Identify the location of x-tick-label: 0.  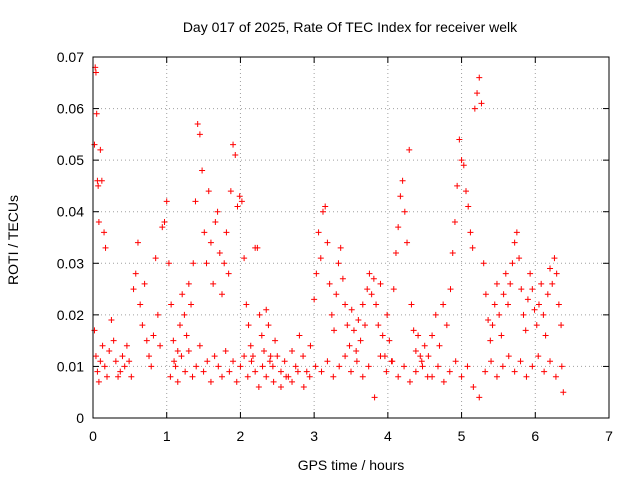
(93, 436).